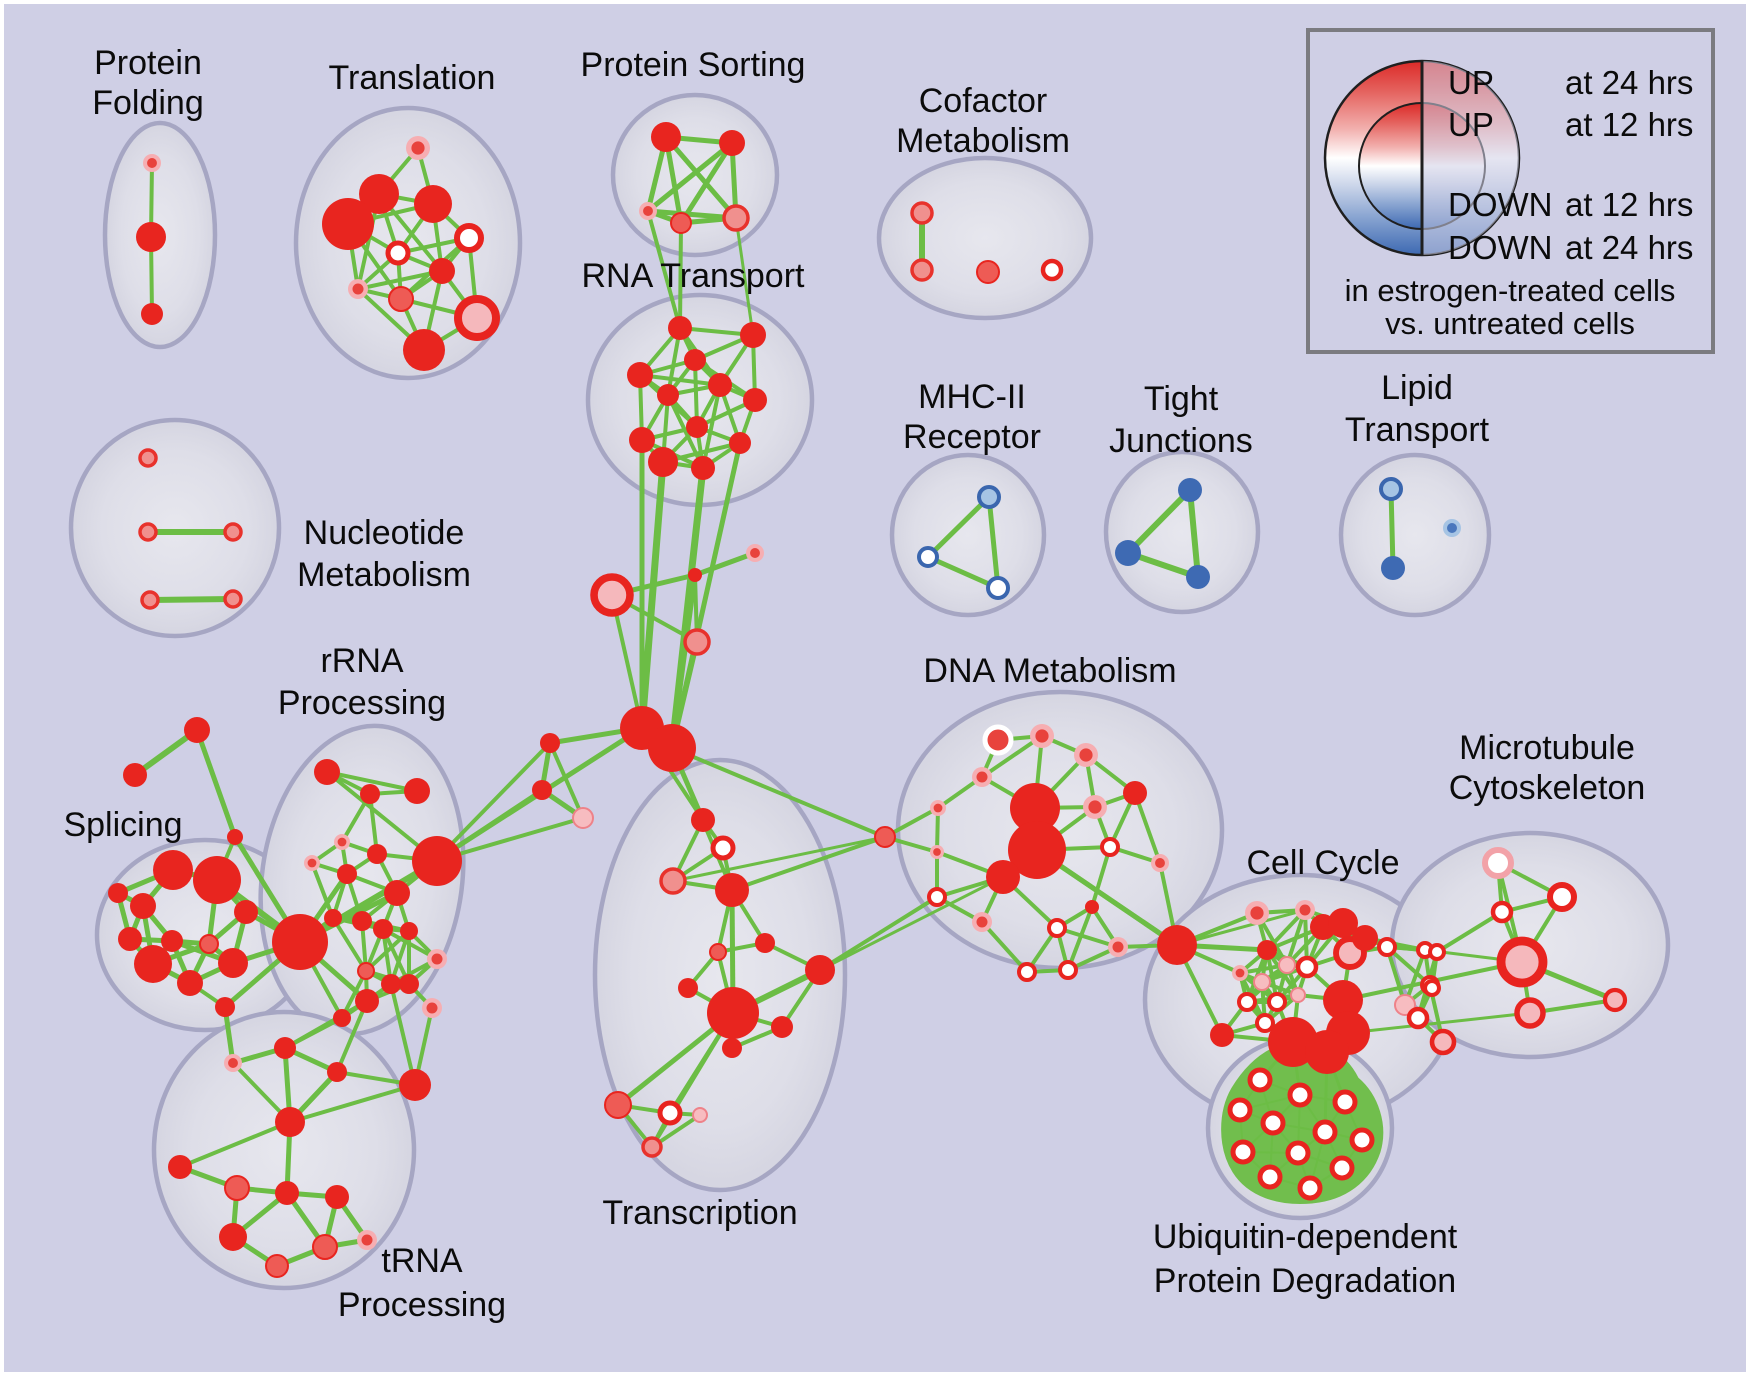 The width and height of the screenshot is (1750, 1376). Describe the element at coordinates (983, 101) in the screenshot. I see `cluster-label-cofactor-metabolism: Cofactor` at that location.